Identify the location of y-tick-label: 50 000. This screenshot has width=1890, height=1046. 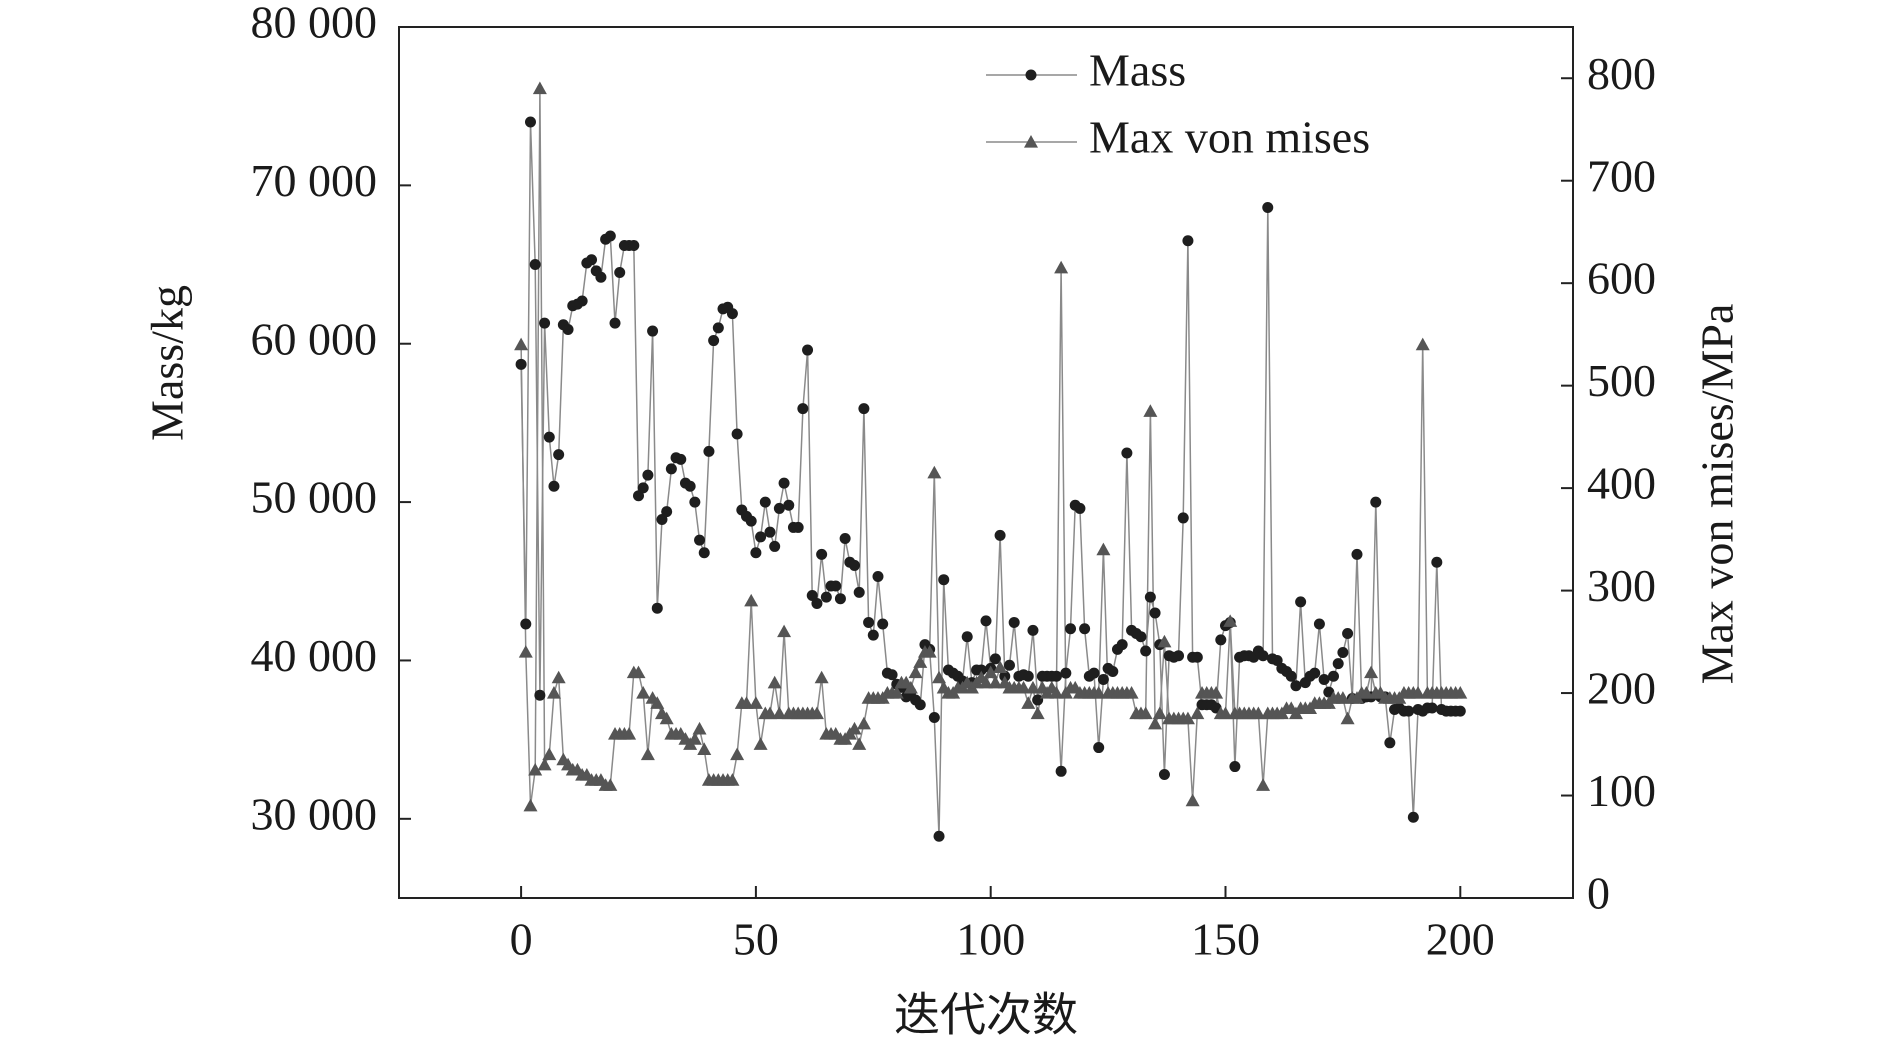
(314, 497).